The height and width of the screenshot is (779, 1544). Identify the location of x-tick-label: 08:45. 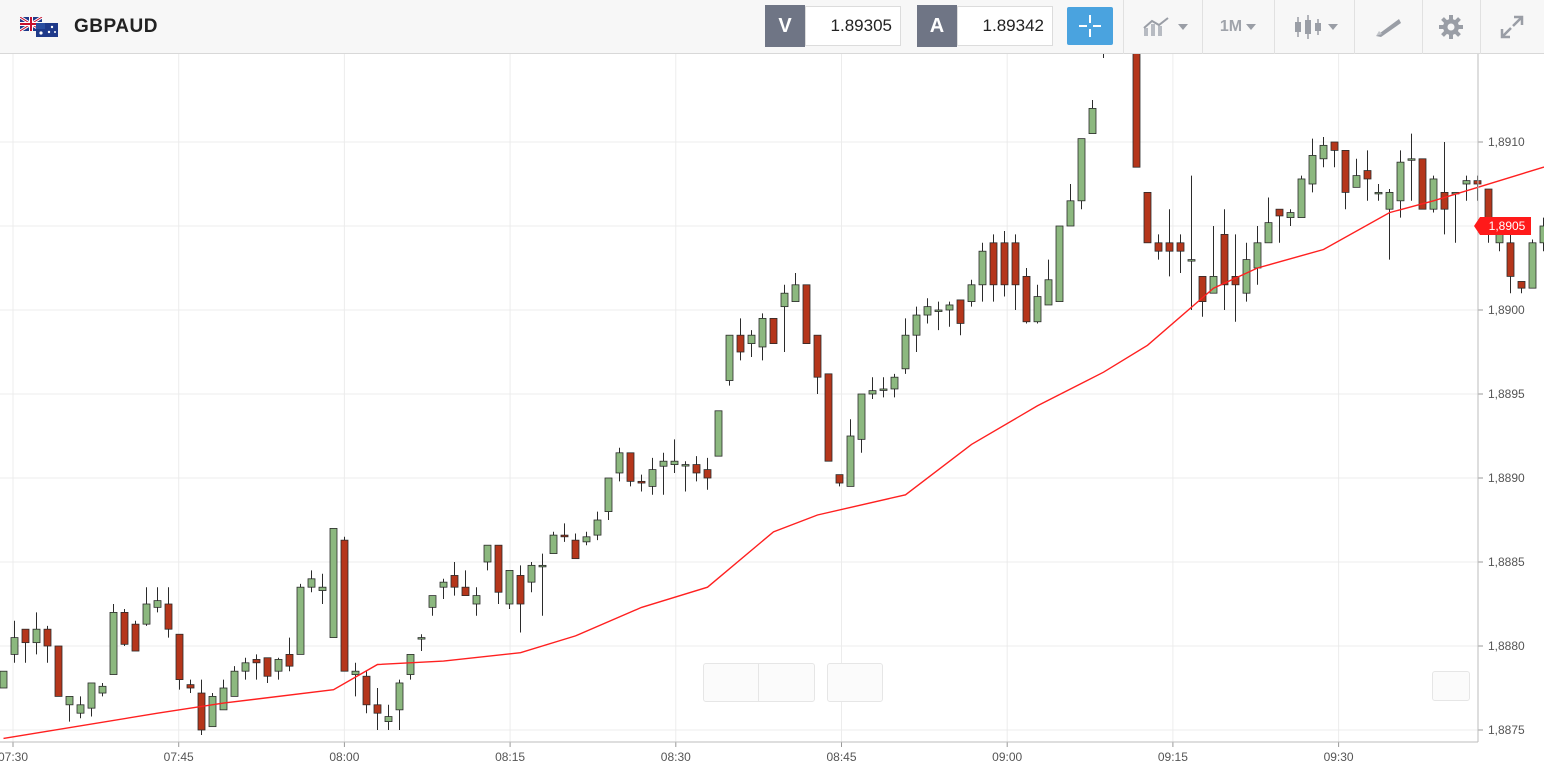
(841, 757).